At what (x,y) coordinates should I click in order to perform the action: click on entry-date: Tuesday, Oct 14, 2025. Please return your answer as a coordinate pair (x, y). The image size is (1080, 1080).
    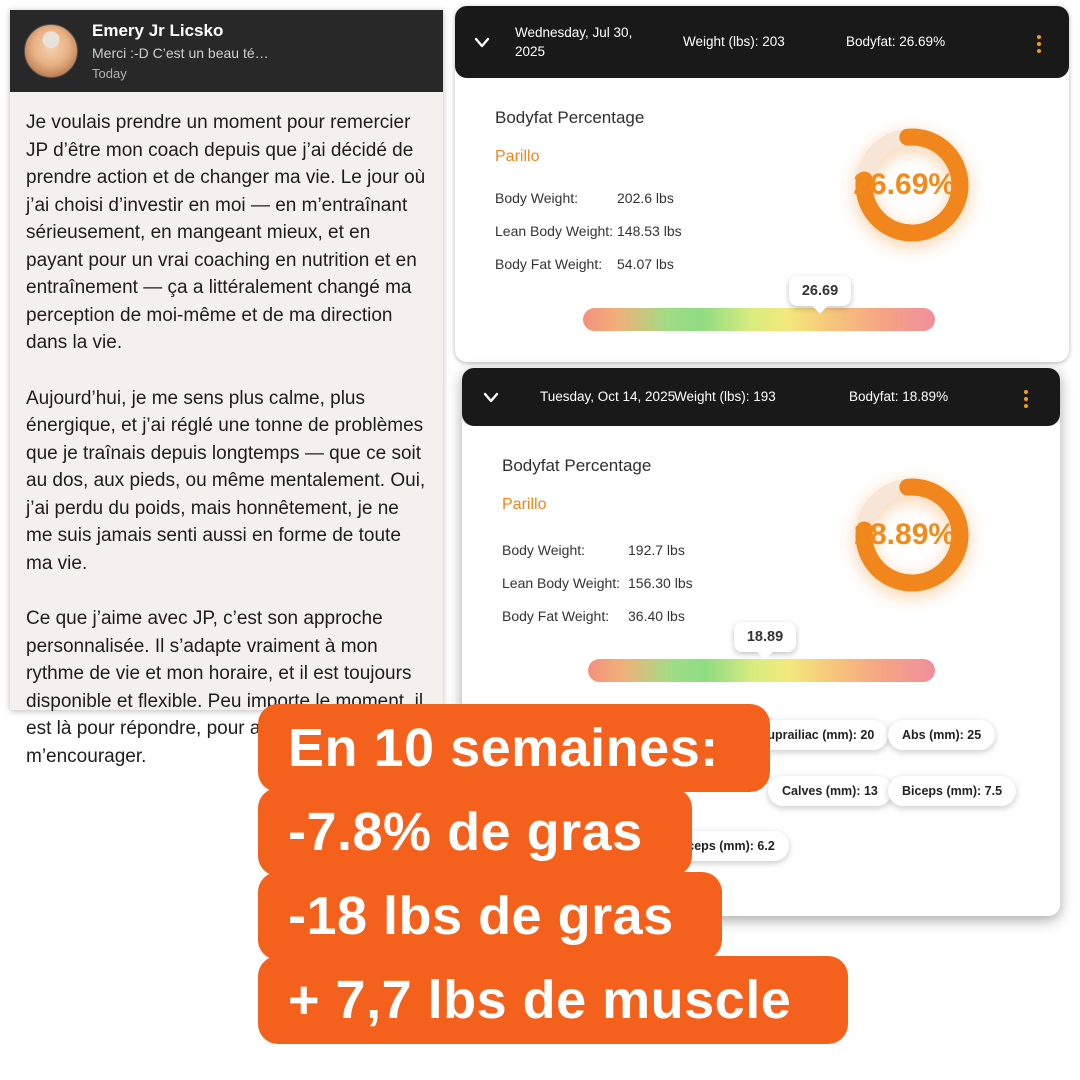
    Looking at the image, I should click on (608, 396).